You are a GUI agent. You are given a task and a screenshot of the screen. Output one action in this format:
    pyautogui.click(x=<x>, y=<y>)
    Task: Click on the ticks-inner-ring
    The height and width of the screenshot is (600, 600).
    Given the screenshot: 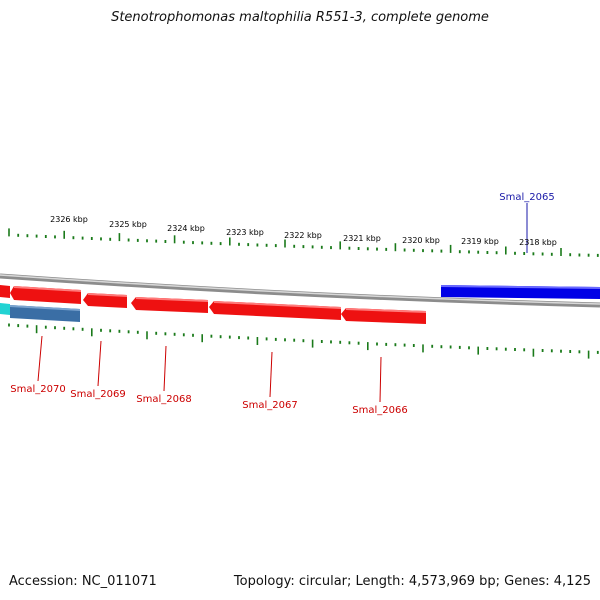 What is the action you would take?
    pyautogui.click(x=303, y=341)
    